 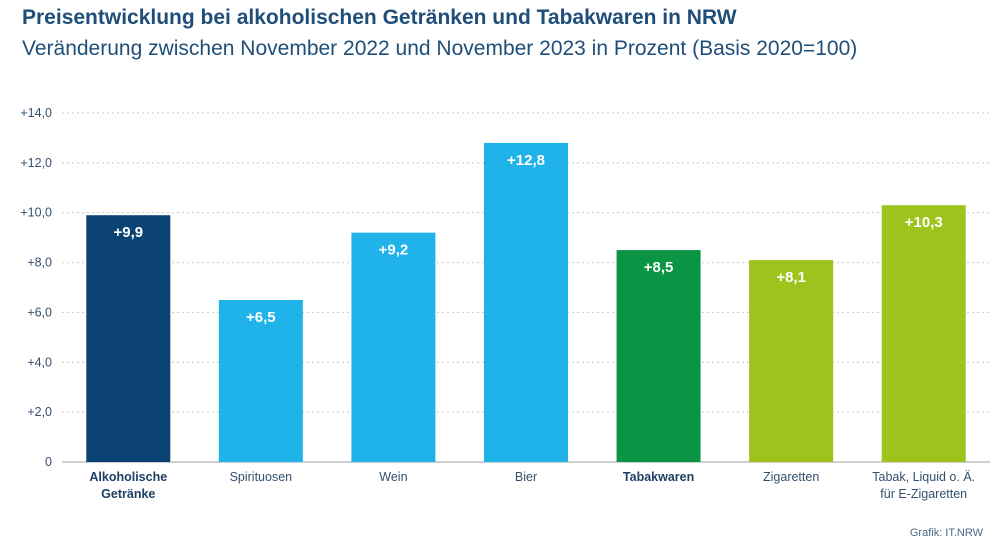 What do you see at coordinates (659, 267) in the screenshot?
I see `bar-value-label: +8,5` at bounding box center [659, 267].